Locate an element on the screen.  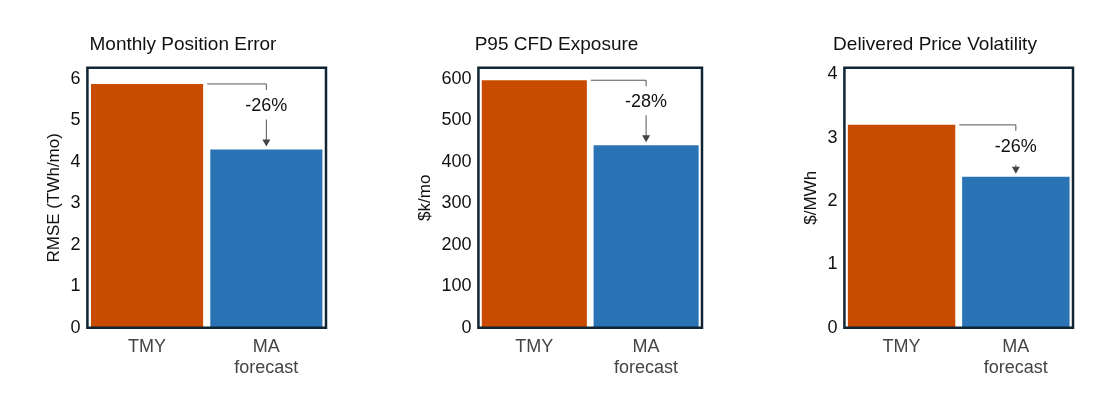
y-tick-label: 500 is located at coordinates (456, 119).